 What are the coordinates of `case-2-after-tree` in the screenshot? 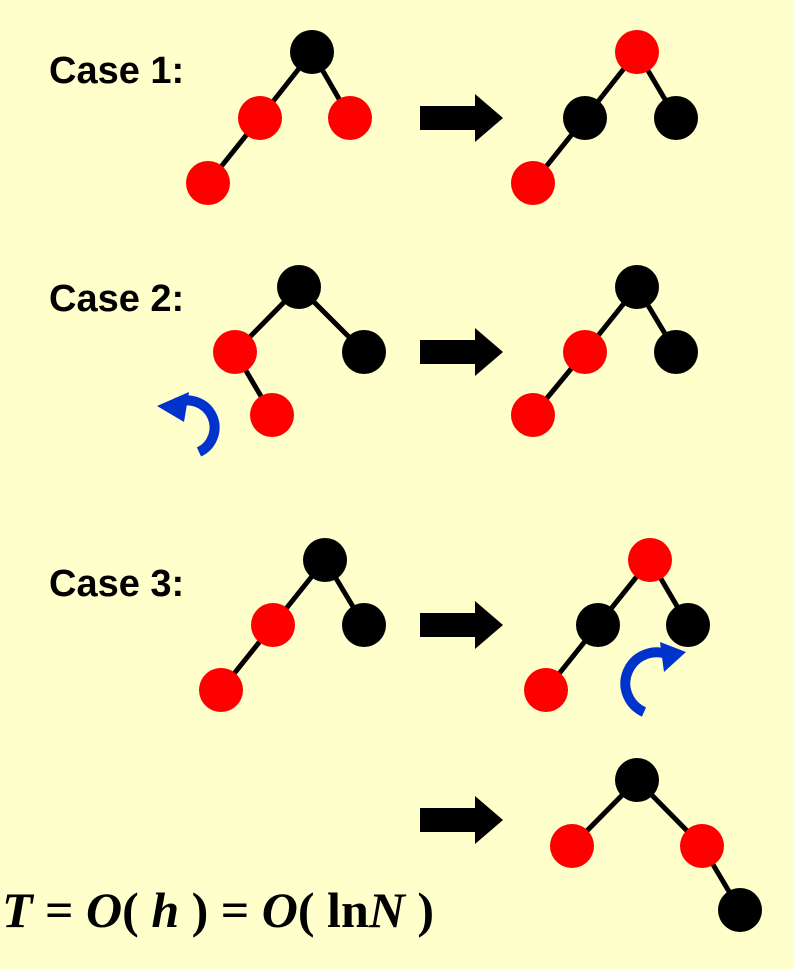 It's located at (604, 351).